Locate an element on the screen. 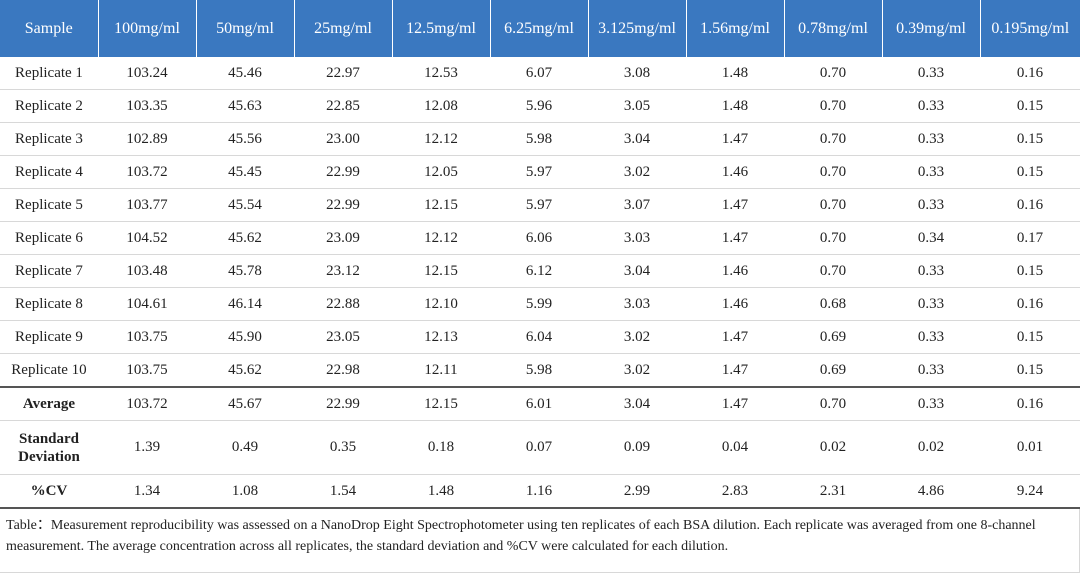 The width and height of the screenshot is (1080, 573). cell: 104.52 is located at coordinates (147, 238).